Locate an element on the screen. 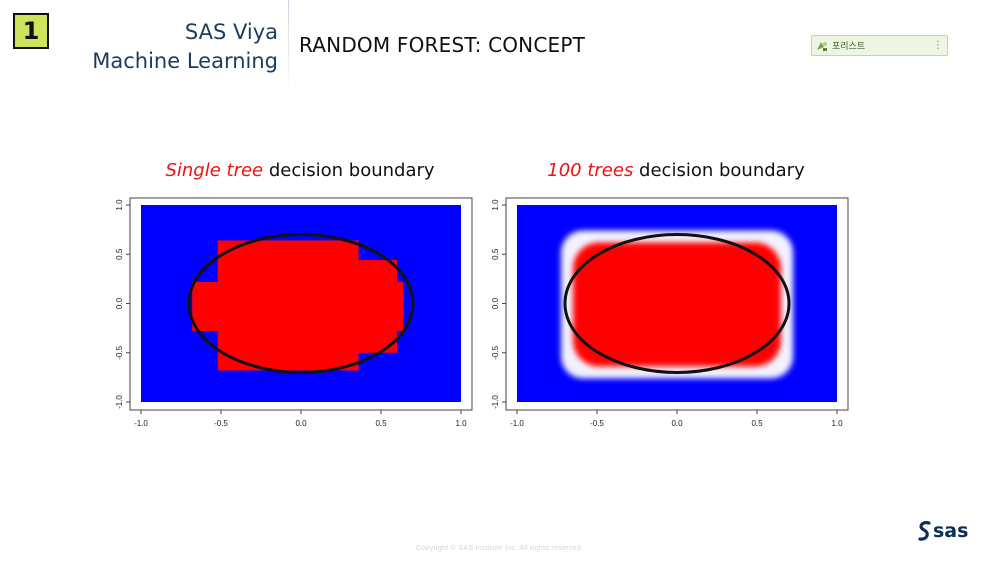  slide-number-badge: 1 is located at coordinates (31, 31).